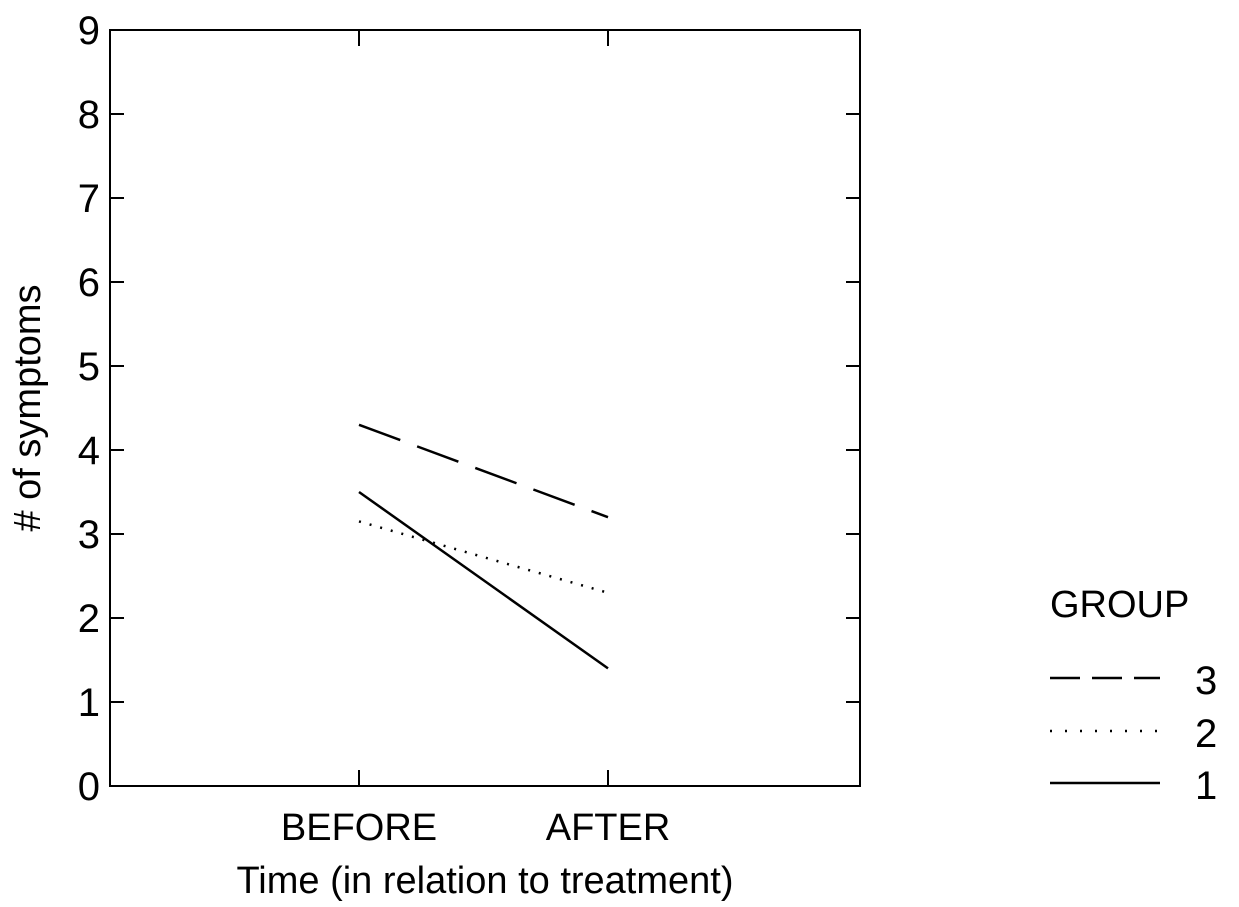  I want to click on legend: GROUP 3 2 1, so click(1133, 696).